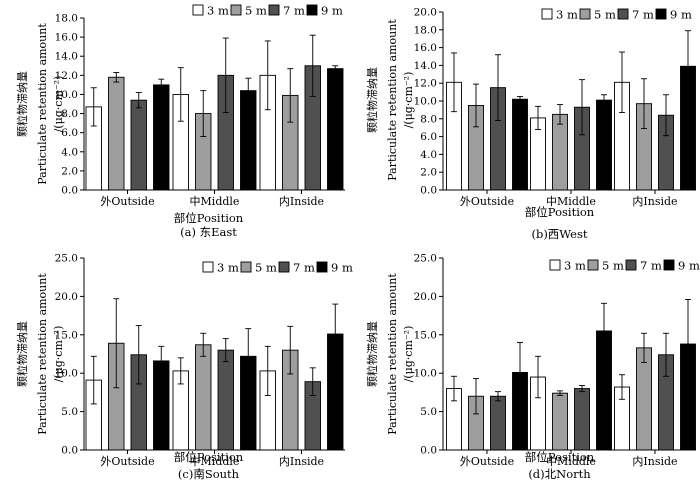  I want to click on panel-caption: (a) 东East, so click(208, 232).